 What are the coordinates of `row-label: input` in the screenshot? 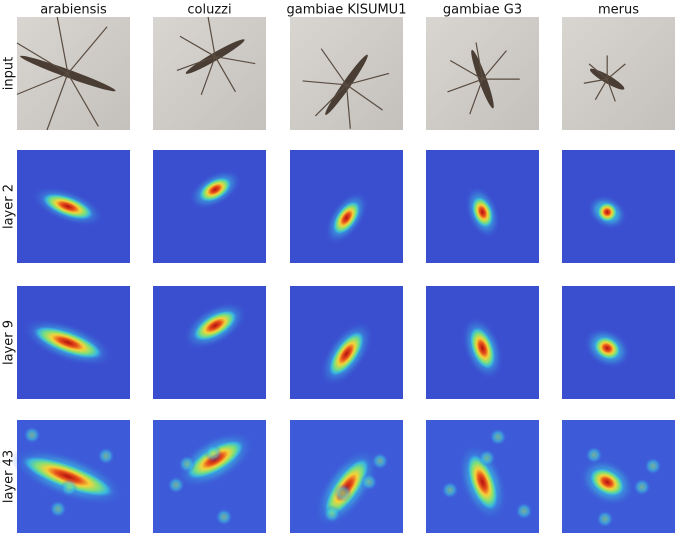 It's located at (9, 73).